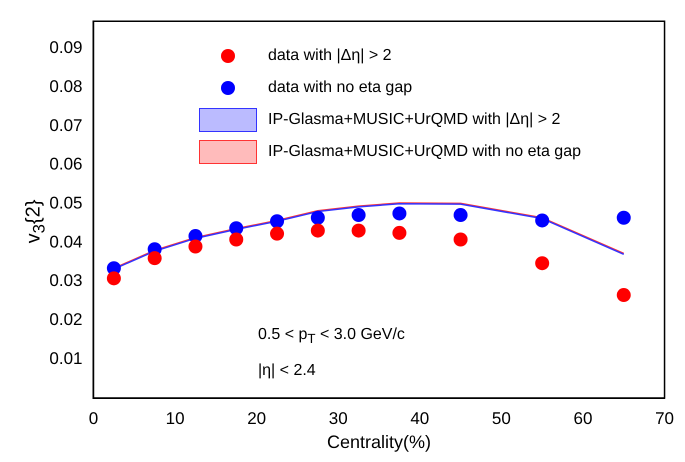 This screenshot has width=685, height=462. Describe the element at coordinates (501, 418) in the screenshot. I see `x-tick-label: 50` at that location.